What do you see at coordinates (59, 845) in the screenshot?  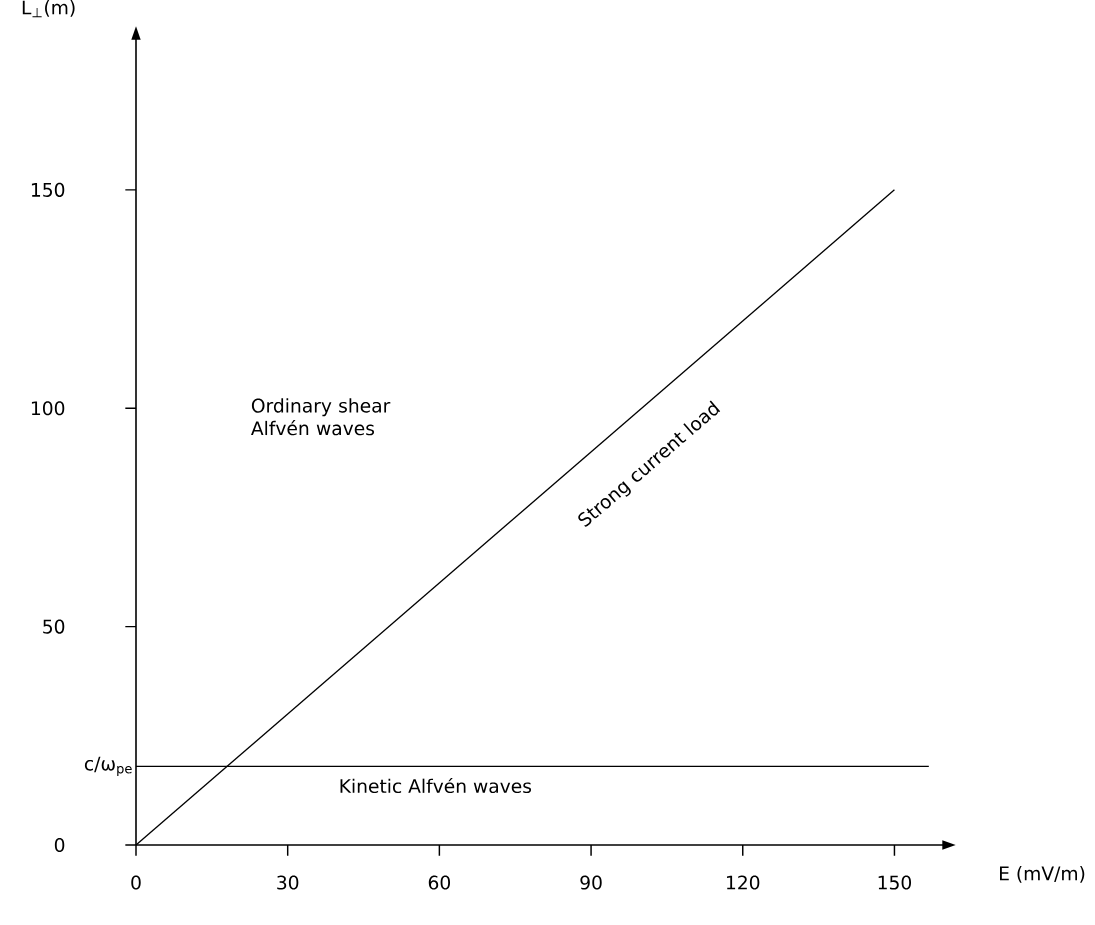 I see `y-tick-label: 0` at bounding box center [59, 845].